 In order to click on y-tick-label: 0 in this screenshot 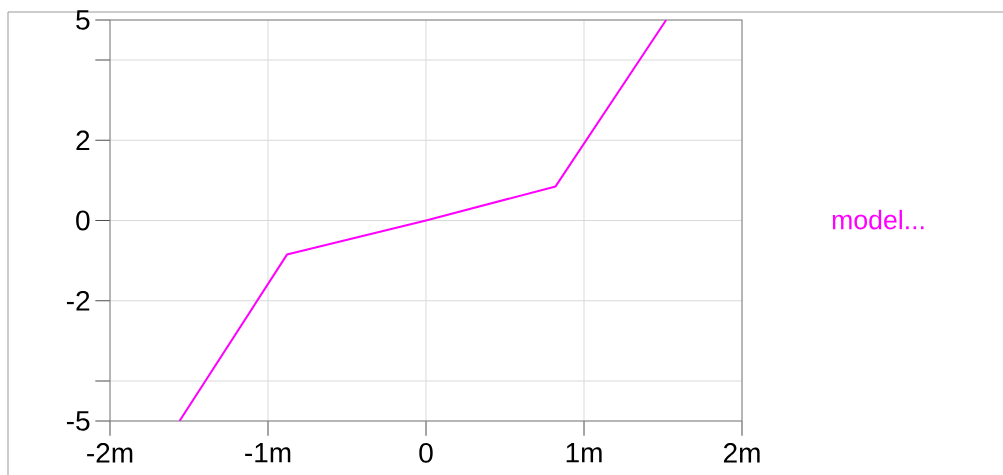, I will do `click(83, 220)`.